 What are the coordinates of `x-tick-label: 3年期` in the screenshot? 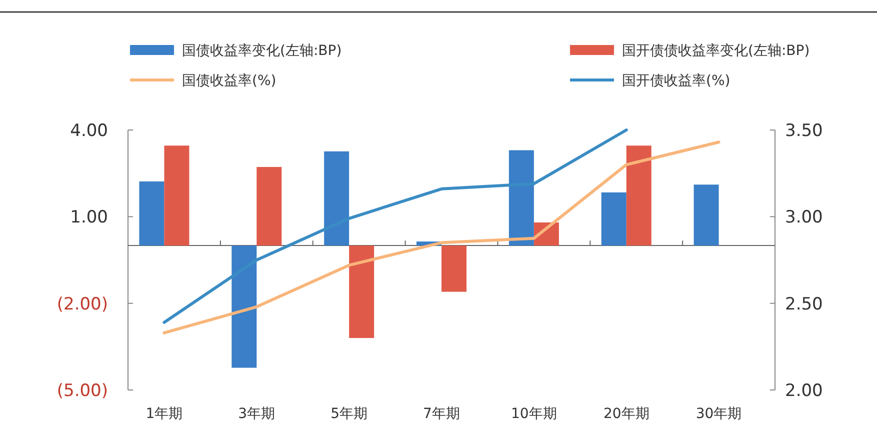 It's located at (257, 414).